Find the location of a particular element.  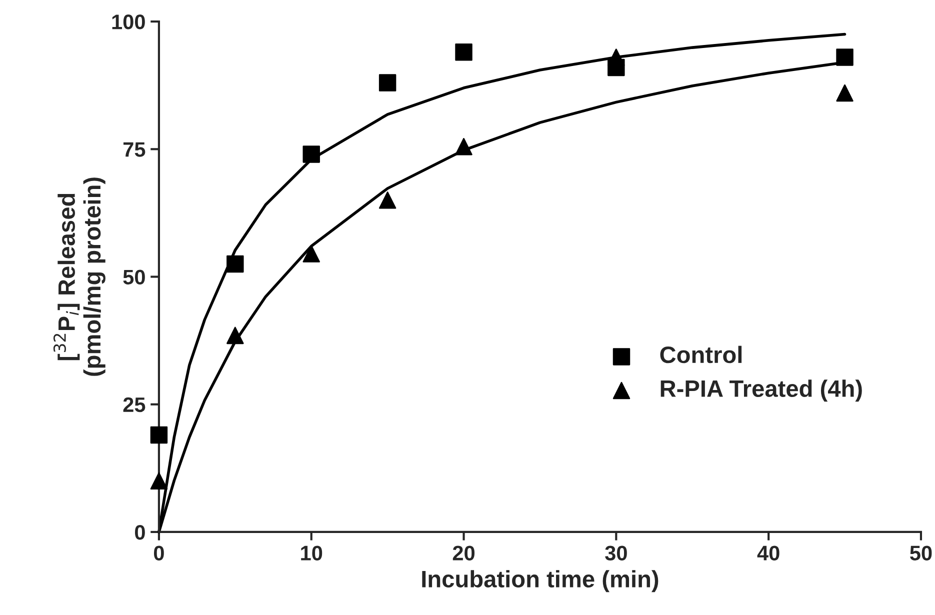

x-tick-label: 50 is located at coordinates (921, 553).